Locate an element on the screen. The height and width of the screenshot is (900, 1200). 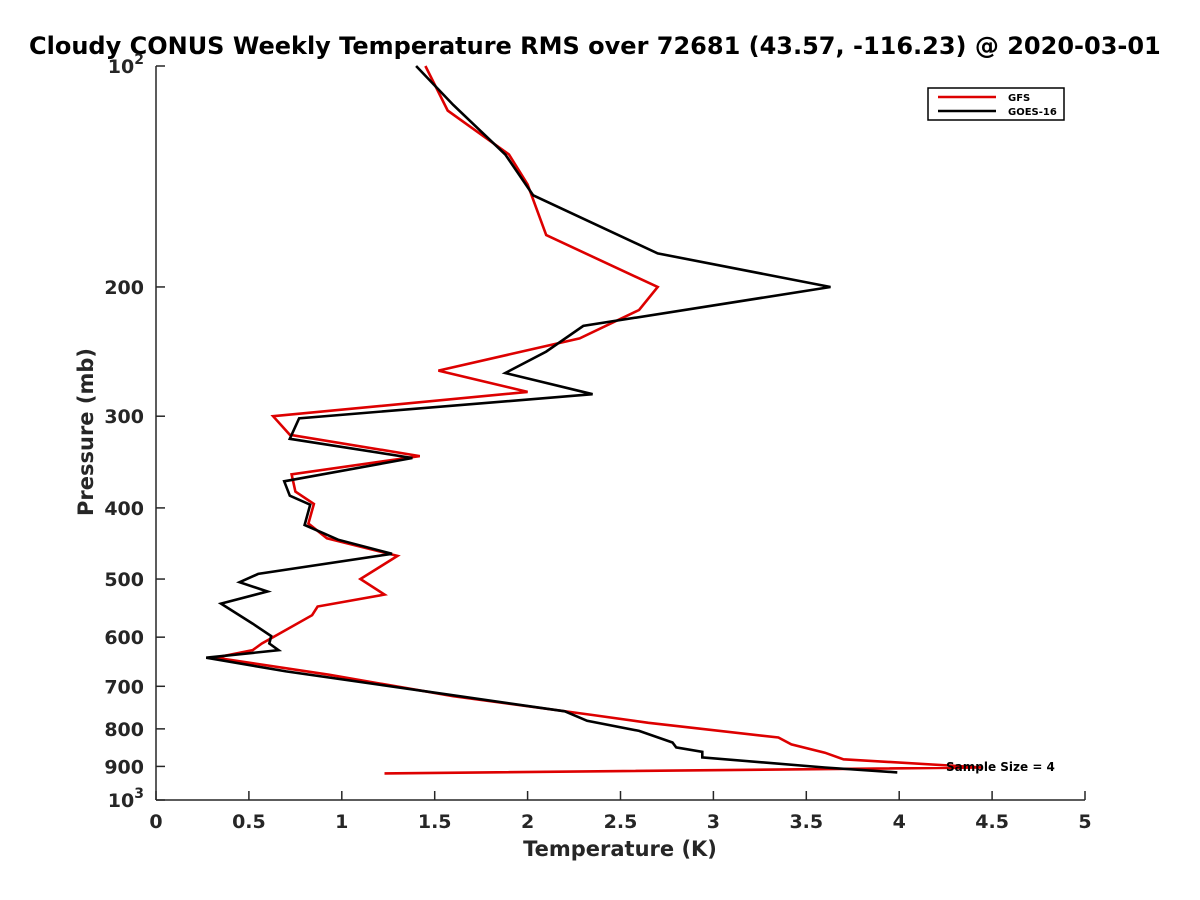
x-tick-label: 2.5 is located at coordinates (621, 822).